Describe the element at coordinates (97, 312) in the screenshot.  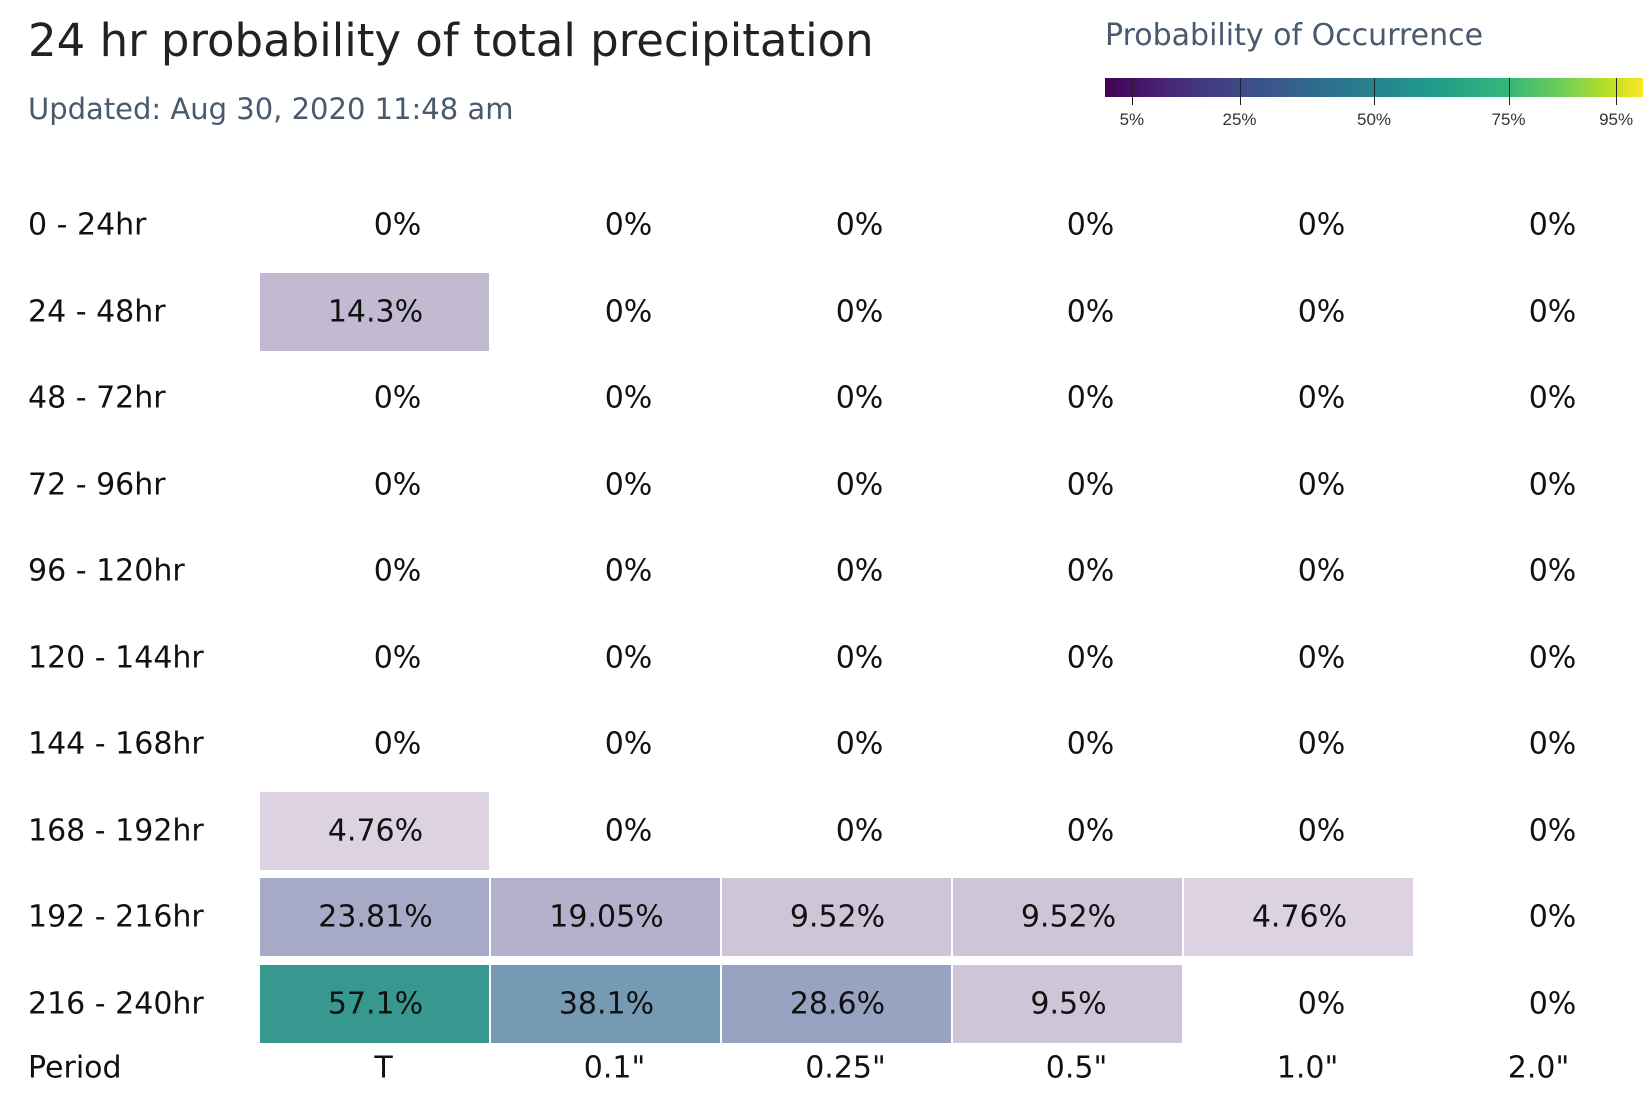
I see `row-label: 24 - 48hr` at that location.